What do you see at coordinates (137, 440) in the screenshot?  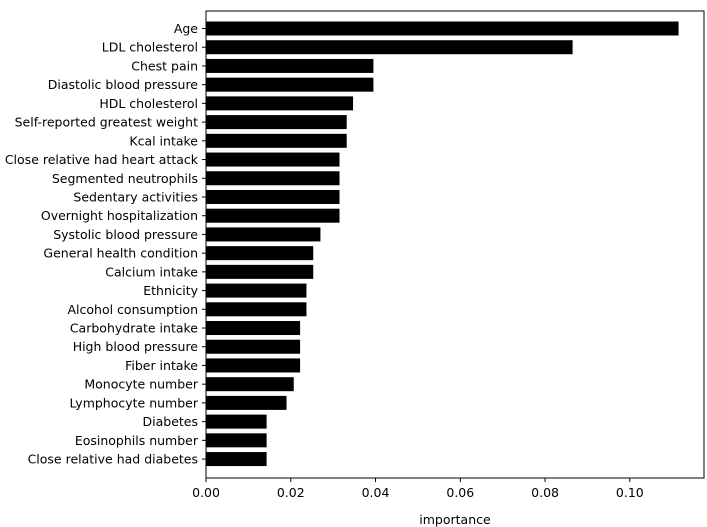 I see `category-label-eosinophils-number: Eosinophils number` at bounding box center [137, 440].